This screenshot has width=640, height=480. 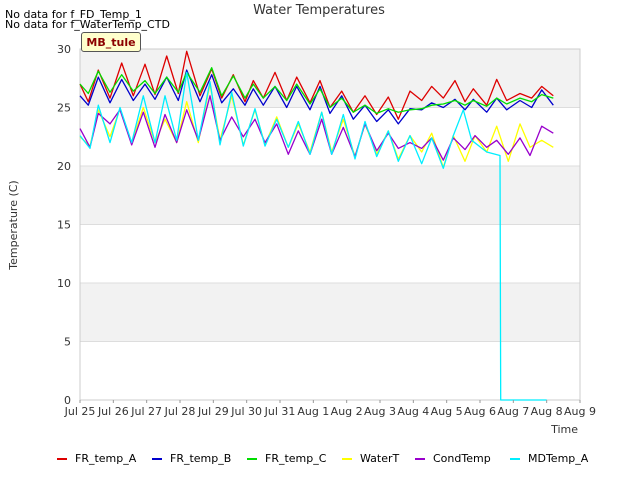 What do you see at coordinates (106, 458) in the screenshot?
I see `legend-label: FR_temp_A` at bounding box center [106, 458].